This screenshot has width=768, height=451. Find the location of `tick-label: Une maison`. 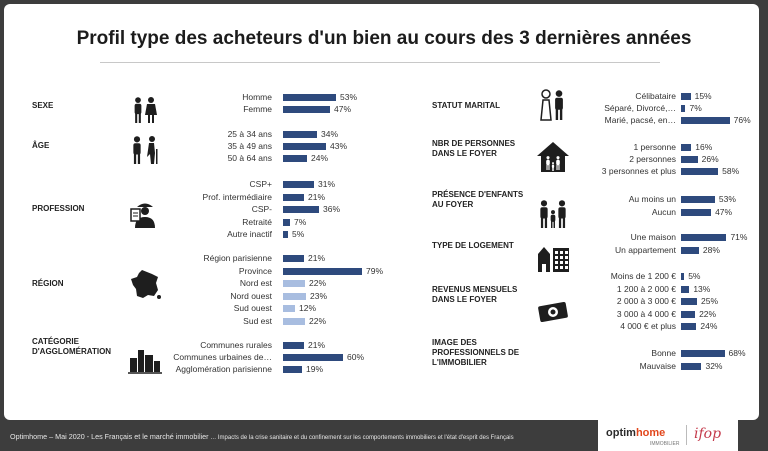

tick-label: Une maison is located at coordinates (653, 237).